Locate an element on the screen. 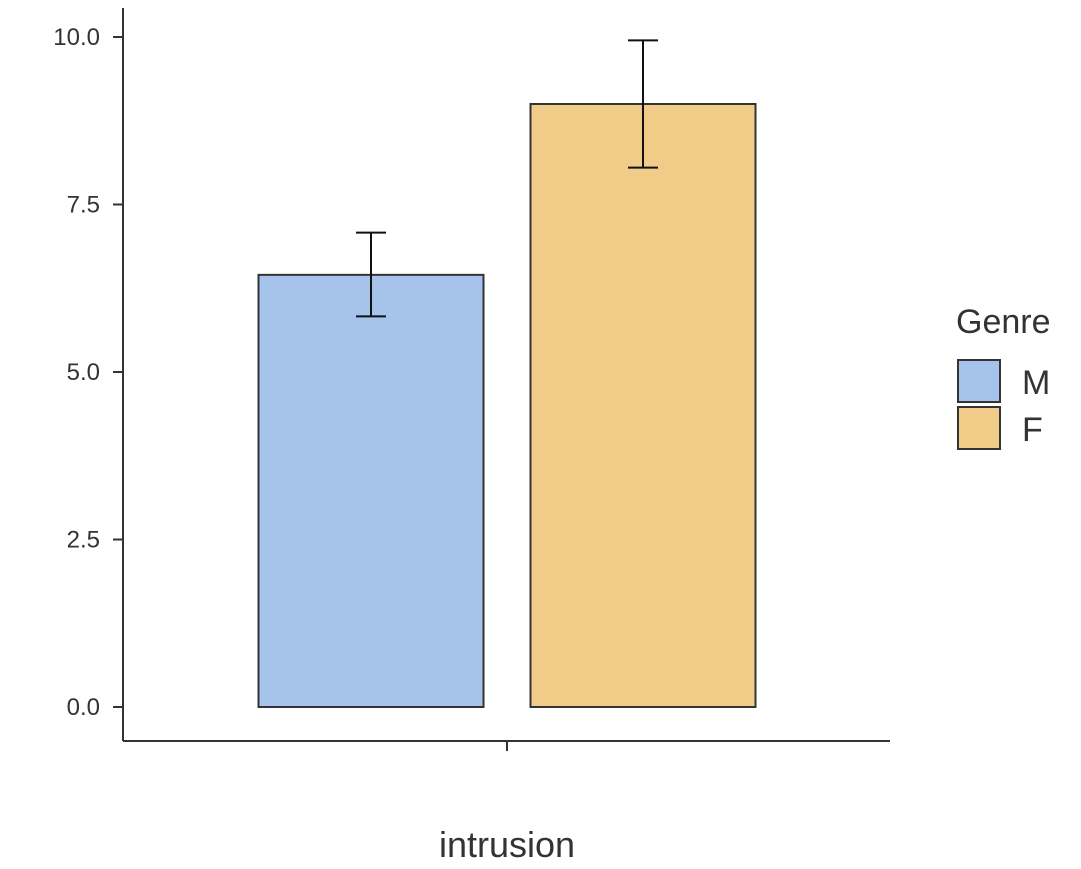 The image size is (1081, 869). y-tick-label: 7.5 is located at coordinates (83, 205).